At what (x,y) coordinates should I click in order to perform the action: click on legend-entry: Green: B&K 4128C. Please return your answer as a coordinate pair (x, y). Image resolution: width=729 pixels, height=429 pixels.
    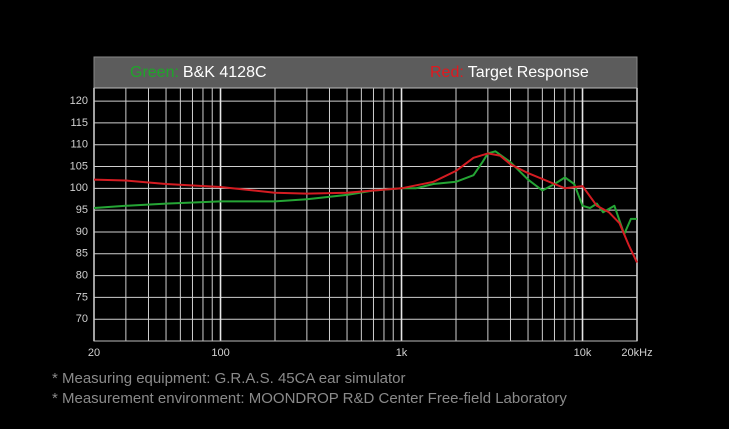
    Looking at the image, I should click on (198, 72).